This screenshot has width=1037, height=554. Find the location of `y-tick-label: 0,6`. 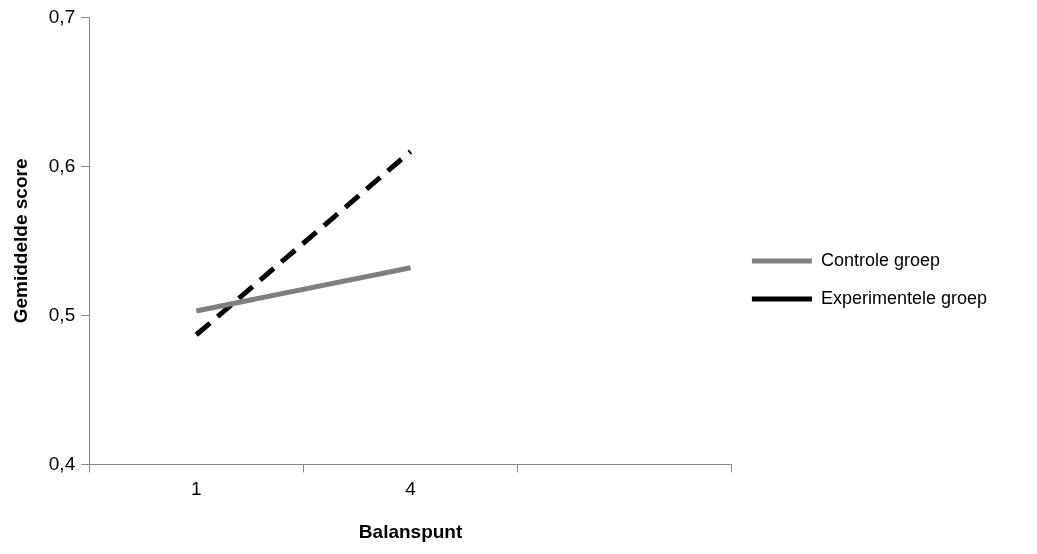

y-tick-label: 0,6 is located at coordinates (62, 165).